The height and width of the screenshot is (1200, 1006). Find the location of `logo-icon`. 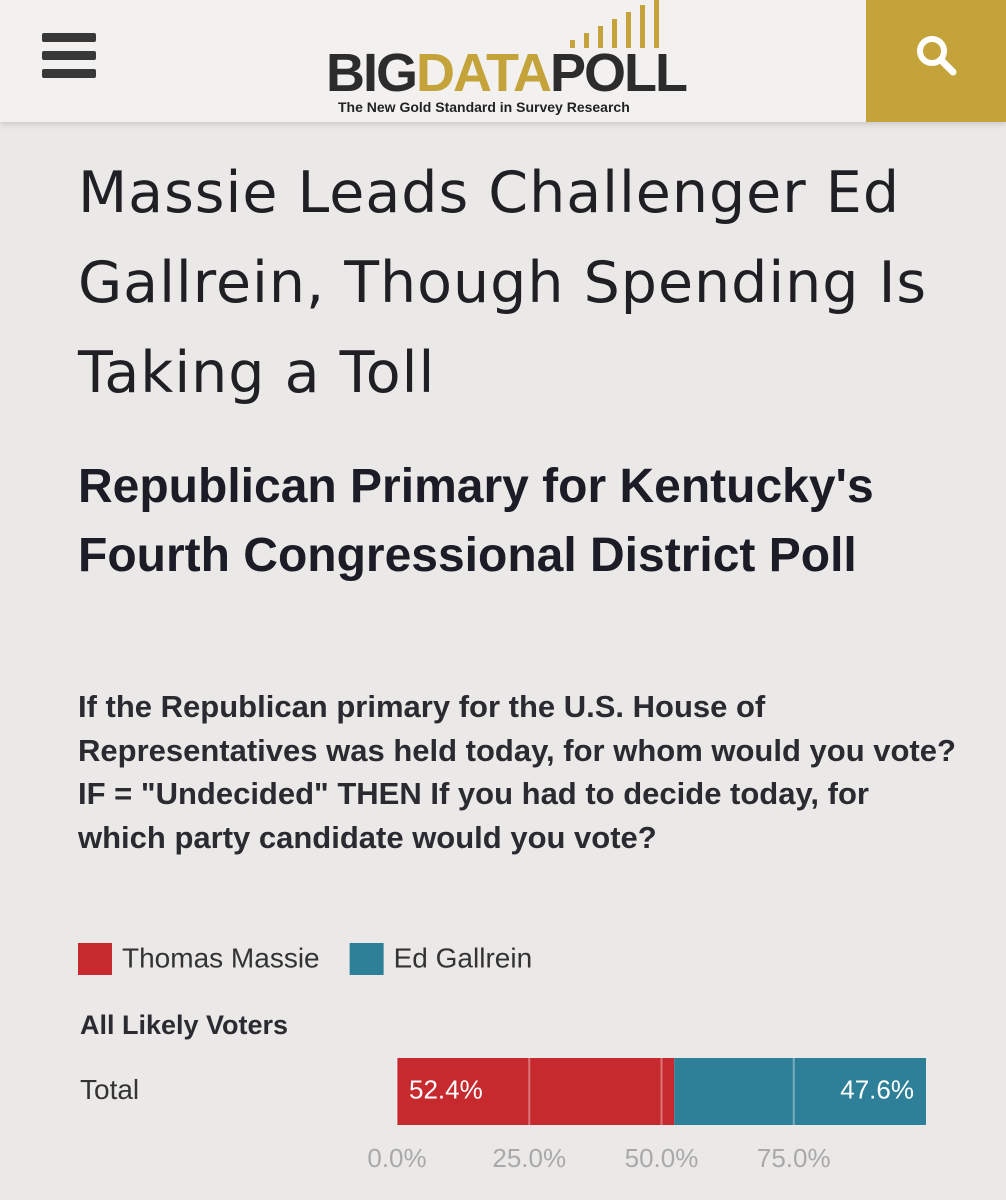

logo-icon is located at coordinates (614, 24).